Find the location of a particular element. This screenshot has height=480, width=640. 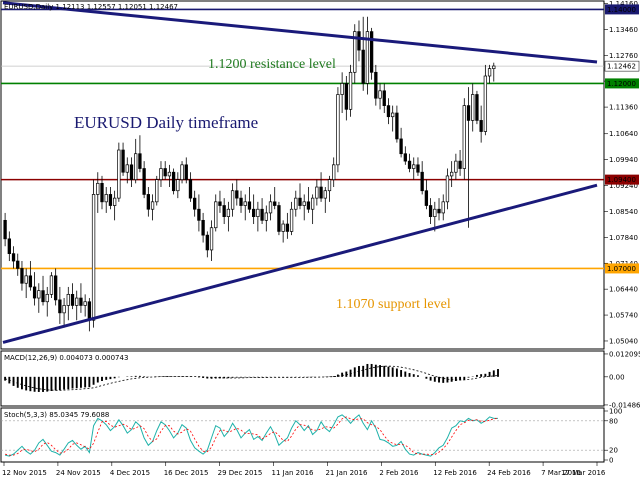

stoch-tick-label: 20 is located at coordinates (613, 451).